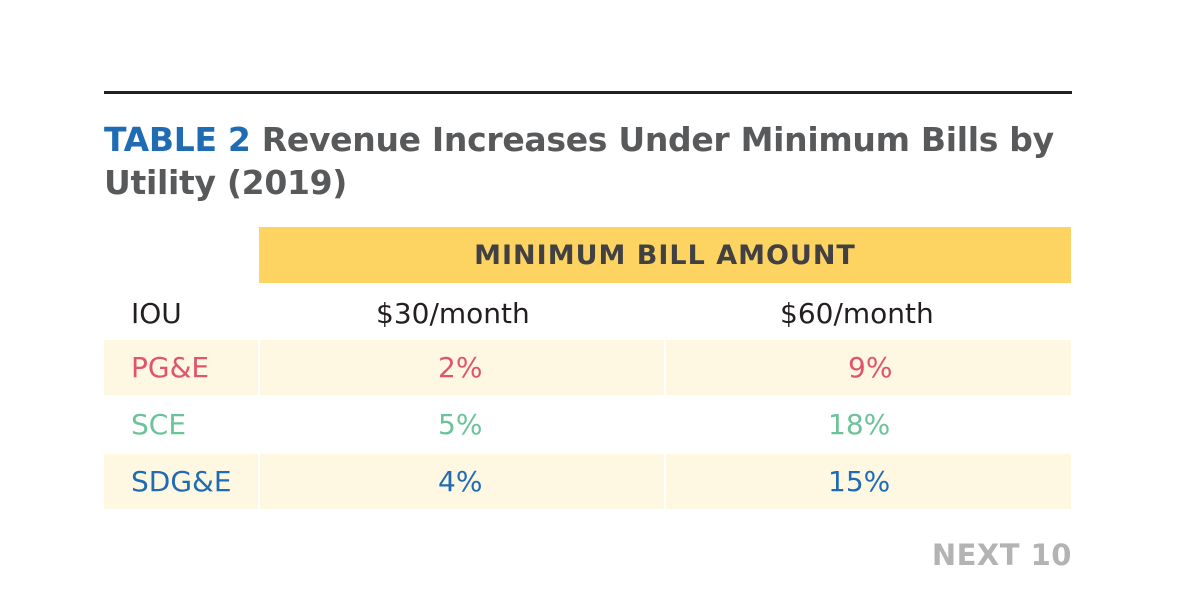 The width and height of the screenshot is (1177, 600). I want to click on iou-name: SDG&E, so click(181, 481).